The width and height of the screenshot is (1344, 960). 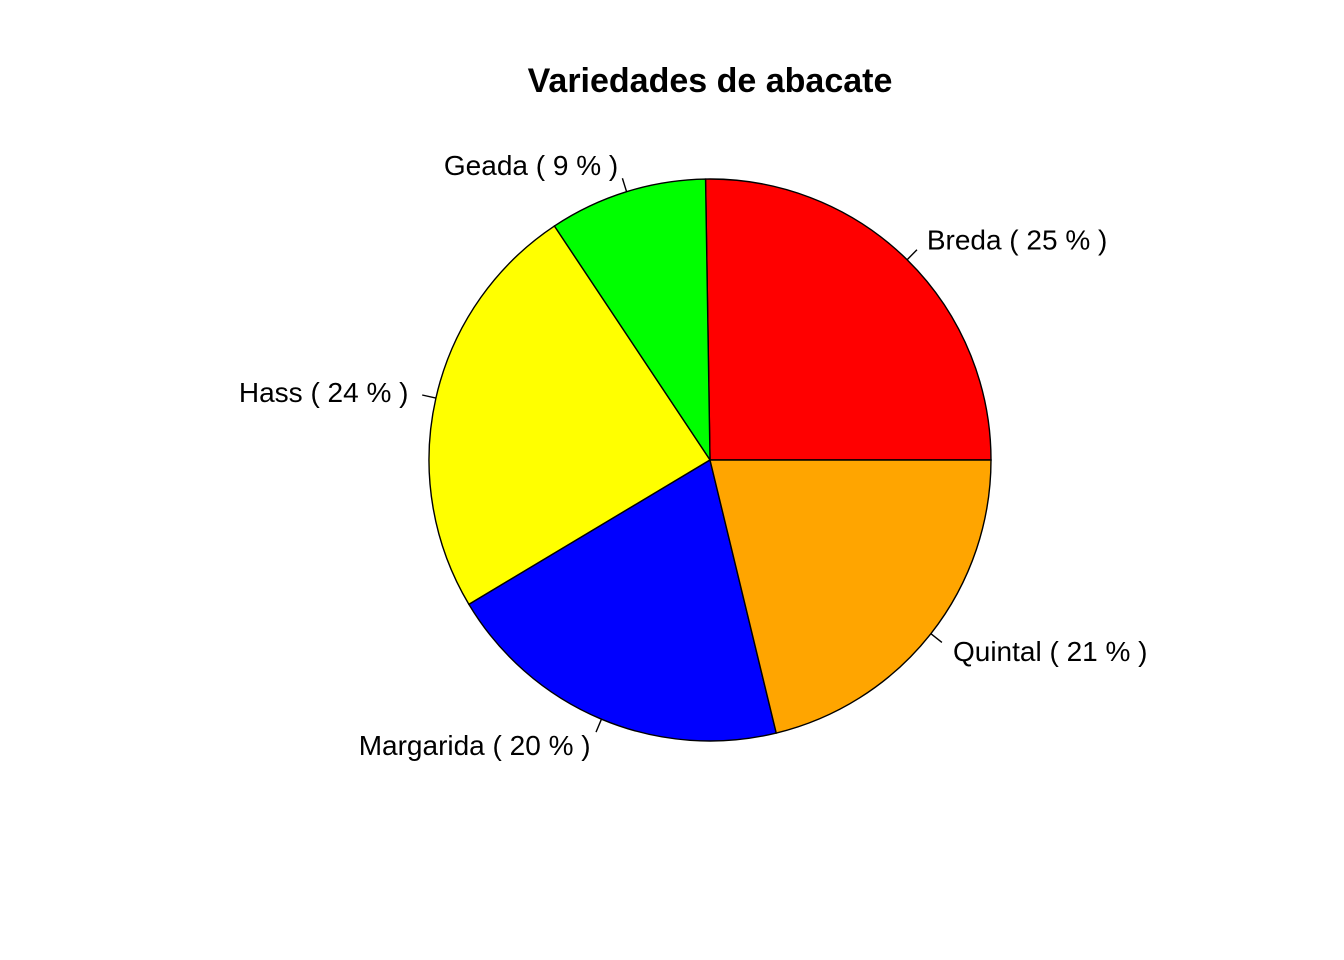 What do you see at coordinates (1050, 651) in the screenshot?
I see `slice-label-4: Quintal ( 21 % )` at bounding box center [1050, 651].